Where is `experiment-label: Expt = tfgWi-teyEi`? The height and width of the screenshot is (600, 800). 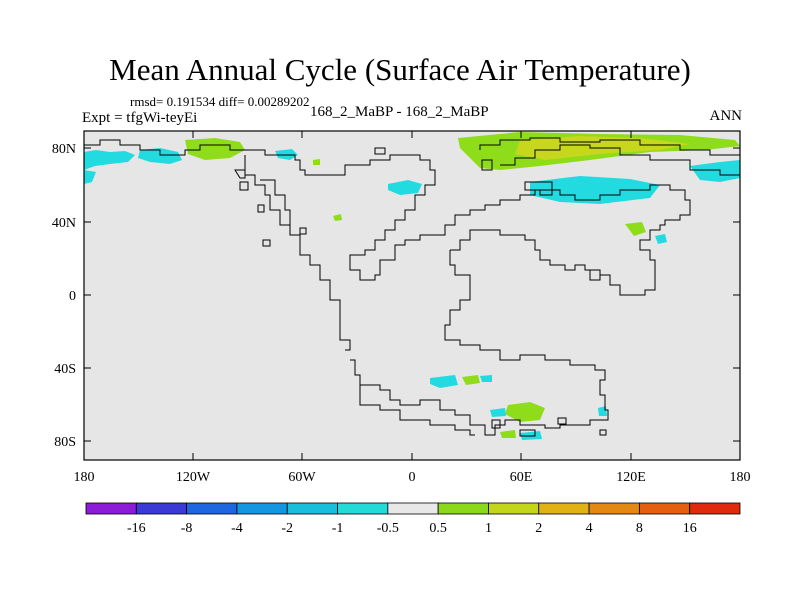 experiment-label: Expt = tfgWi-teyEi is located at coordinates (140, 118).